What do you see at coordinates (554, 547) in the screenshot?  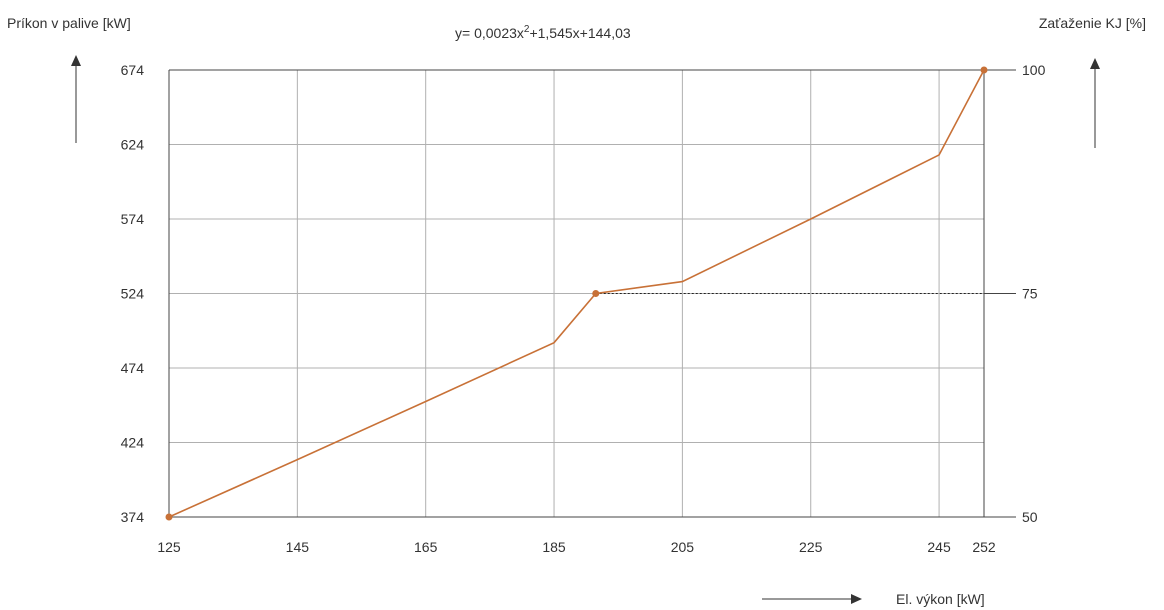 I see `x-tick-label: 185` at bounding box center [554, 547].